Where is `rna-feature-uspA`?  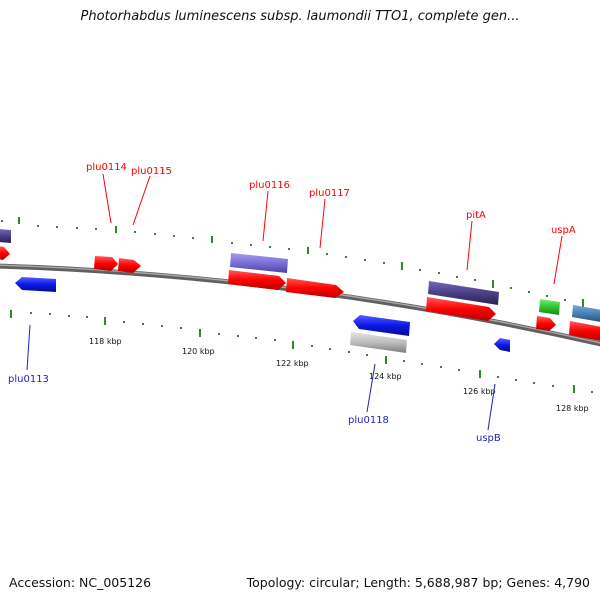
rna-feature-uspA is located at coordinates (549, 307).